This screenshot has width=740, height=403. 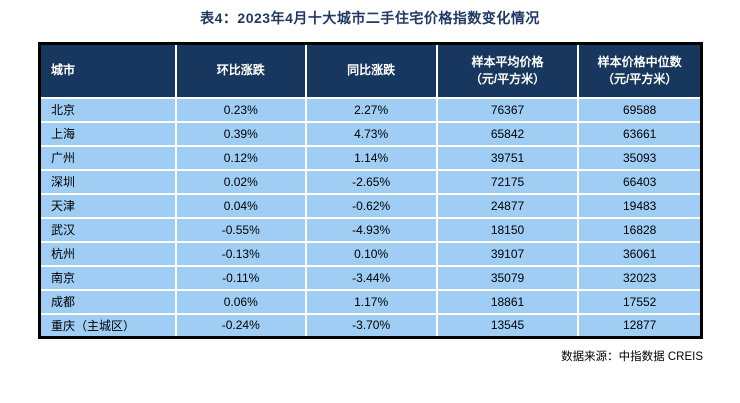 I want to click on column-header-yoy-change: 同比涨跌, so click(x=371, y=70).